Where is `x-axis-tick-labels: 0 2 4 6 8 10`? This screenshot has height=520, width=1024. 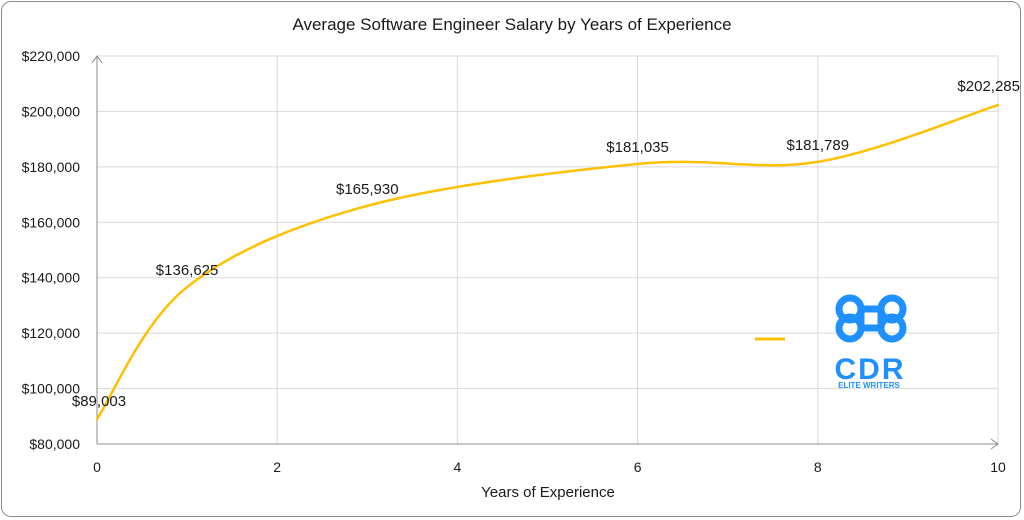 x-axis-tick-labels: 0 2 4 6 8 10 is located at coordinates (549, 467).